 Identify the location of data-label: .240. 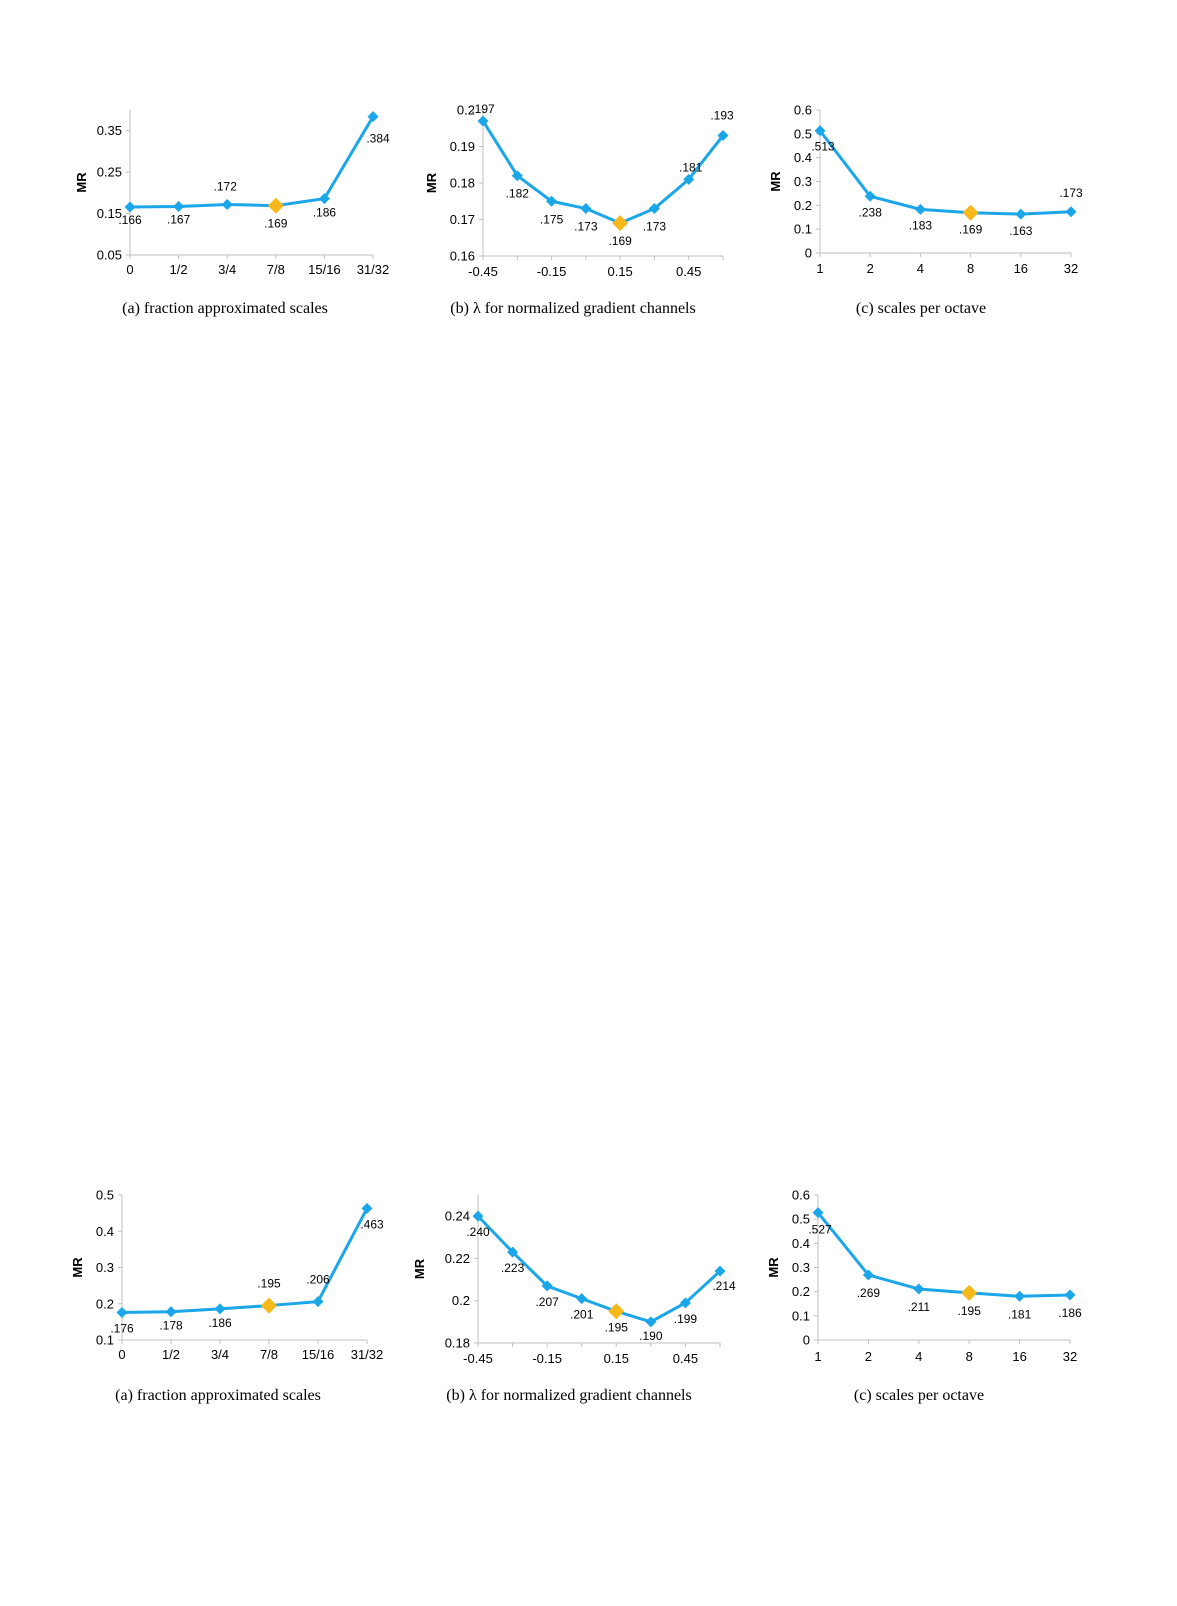
(478, 1232).